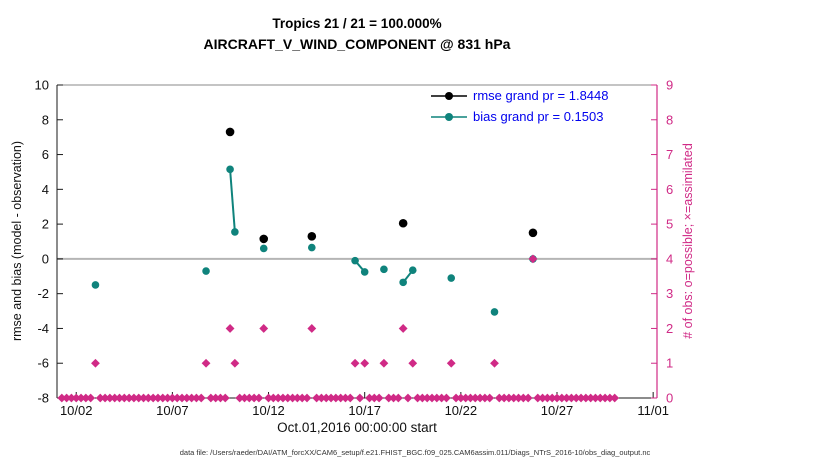 The width and height of the screenshot is (830, 470). What do you see at coordinates (669, 85) in the screenshot?
I see `y-right-tick-label: 9` at bounding box center [669, 85].